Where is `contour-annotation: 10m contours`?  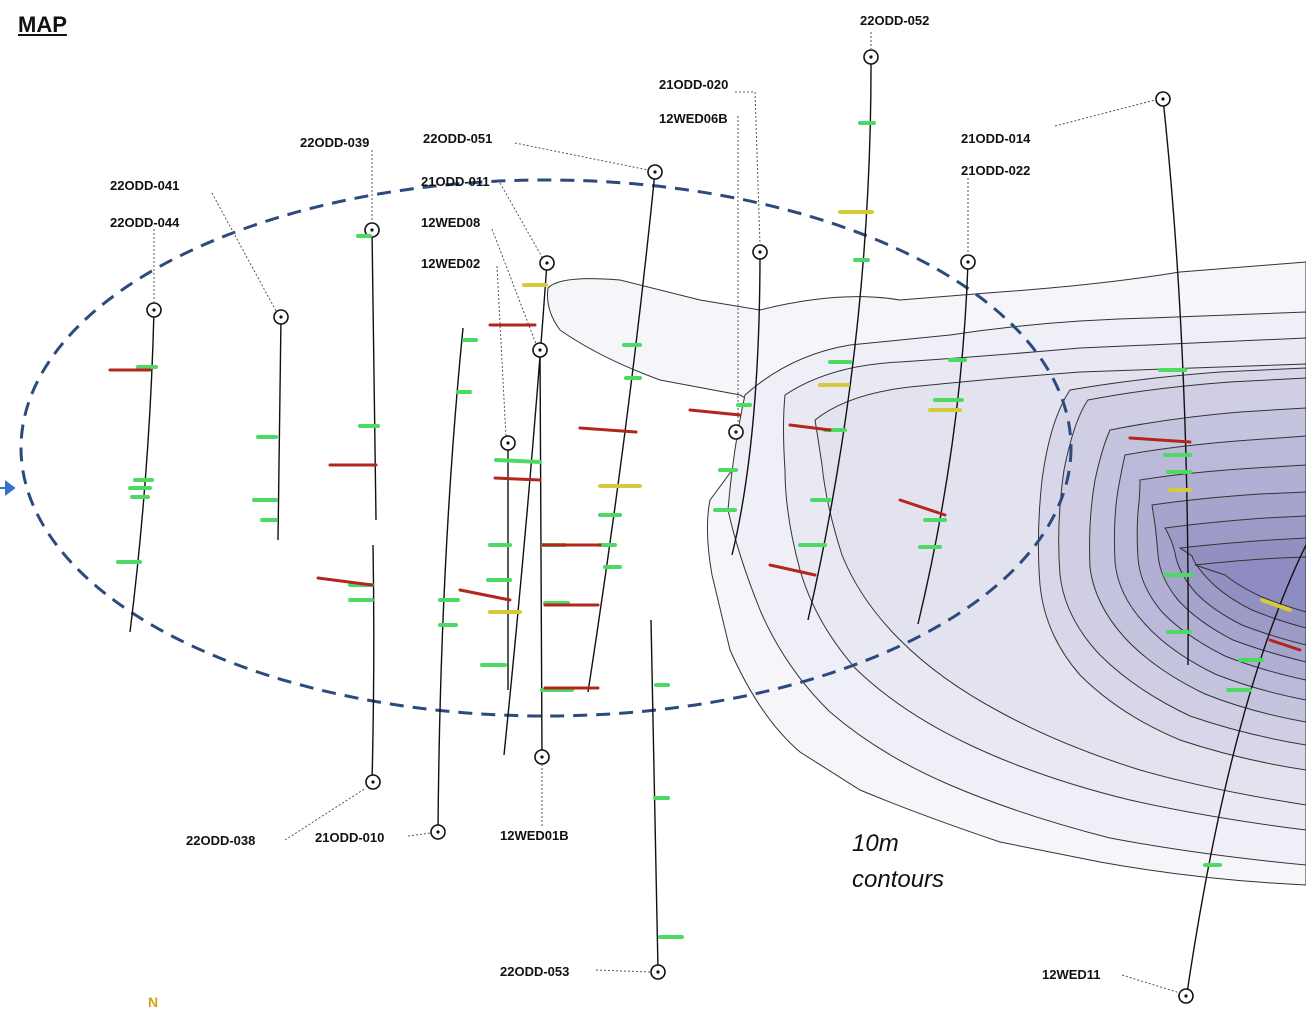
contour-annotation: 10m contours is located at coordinates (898, 862).